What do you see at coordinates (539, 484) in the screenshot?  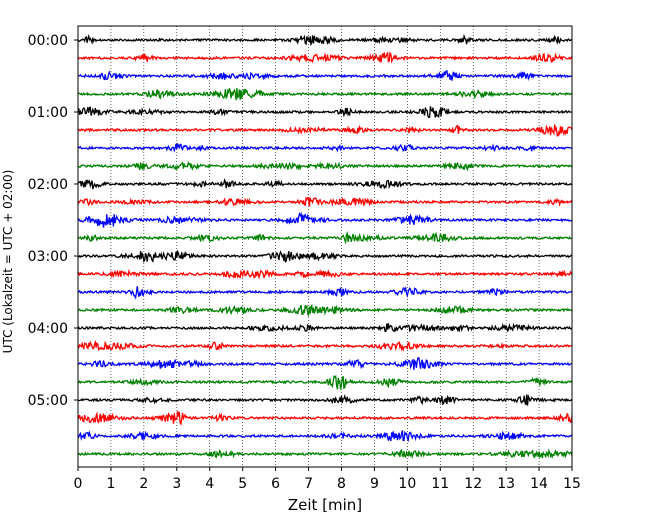 I see `x-tick-label: 14` at bounding box center [539, 484].